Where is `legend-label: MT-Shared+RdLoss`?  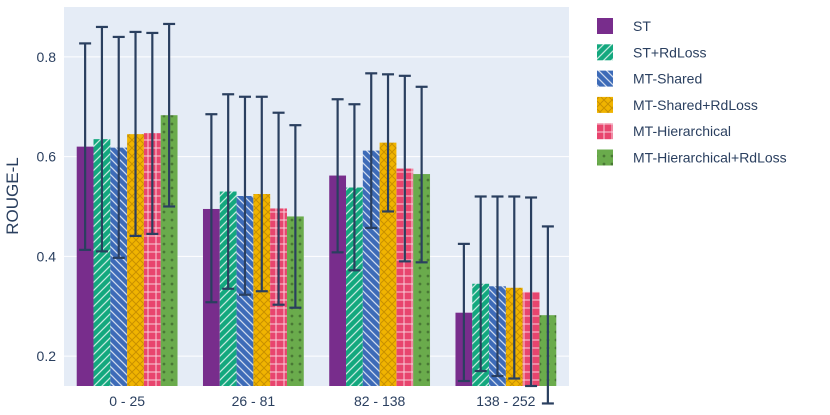
legend-label: MT-Shared+RdLoss is located at coordinates (695, 105).